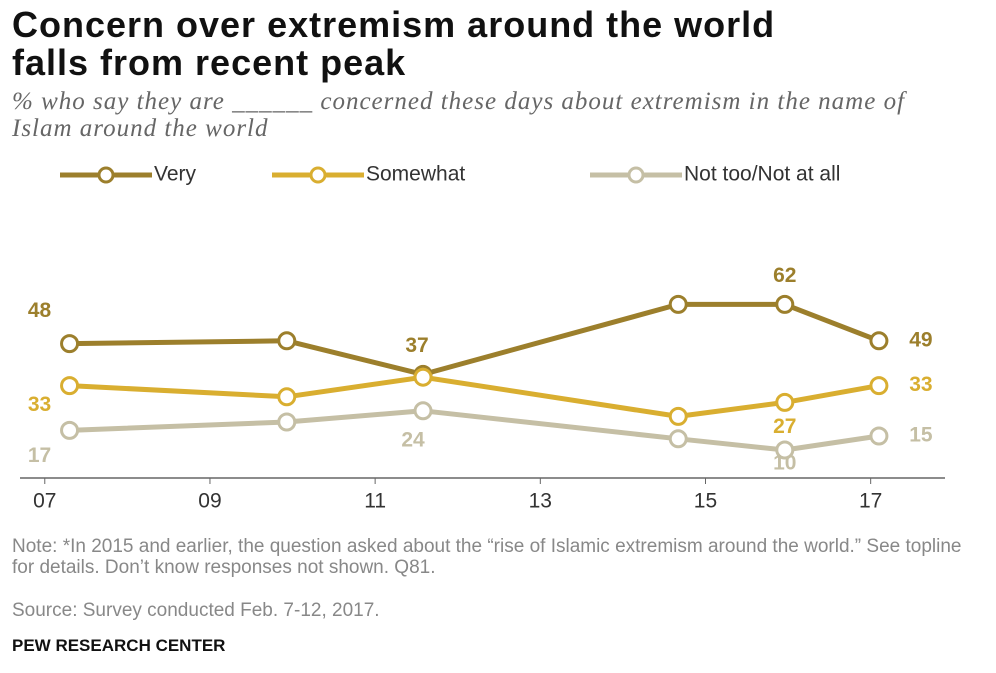 The height and width of the screenshot is (673, 996). Describe the element at coordinates (784, 275) in the screenshot. I see `data-label: 62` at that location.